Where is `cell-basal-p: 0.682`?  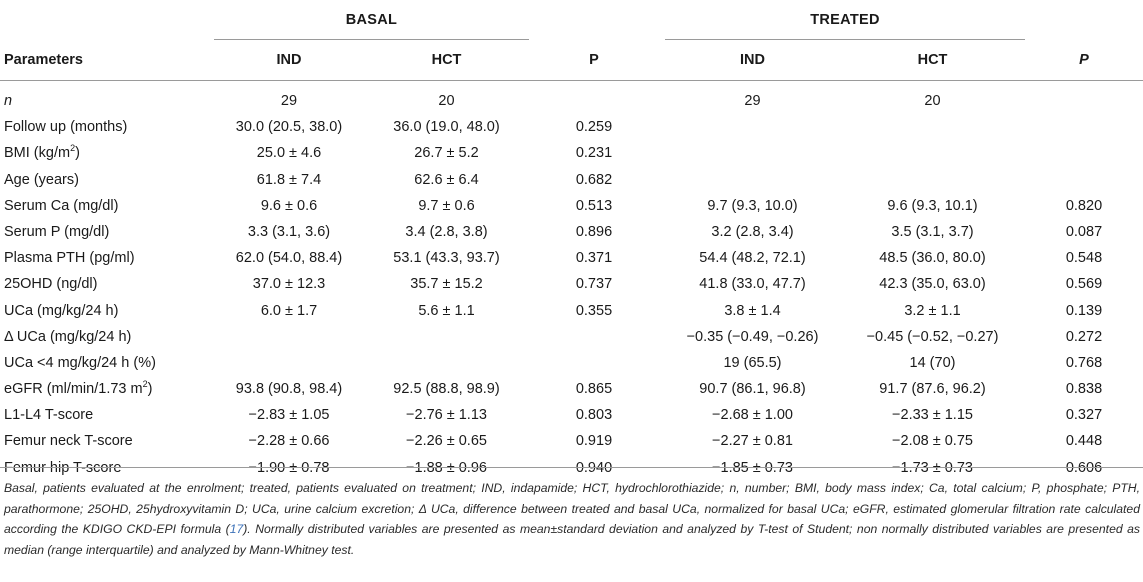 cell-basal-p: 0.682 is located at coordinates (594, 179).